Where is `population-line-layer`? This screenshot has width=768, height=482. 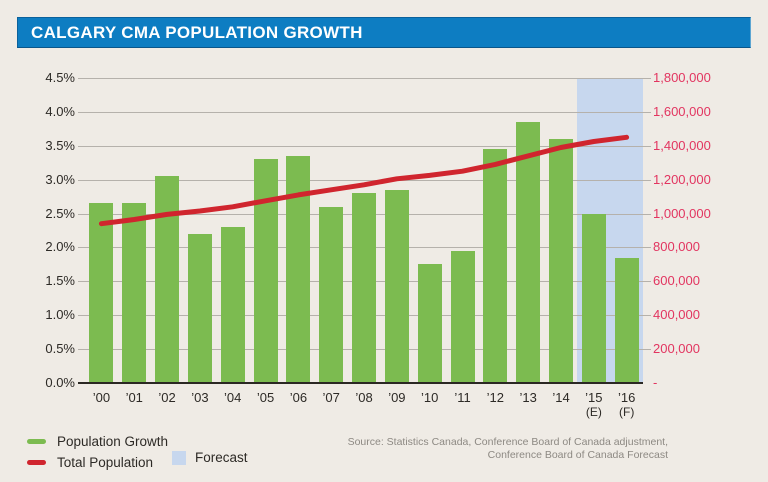 population-line-layer is located at coordinates (364, 180).